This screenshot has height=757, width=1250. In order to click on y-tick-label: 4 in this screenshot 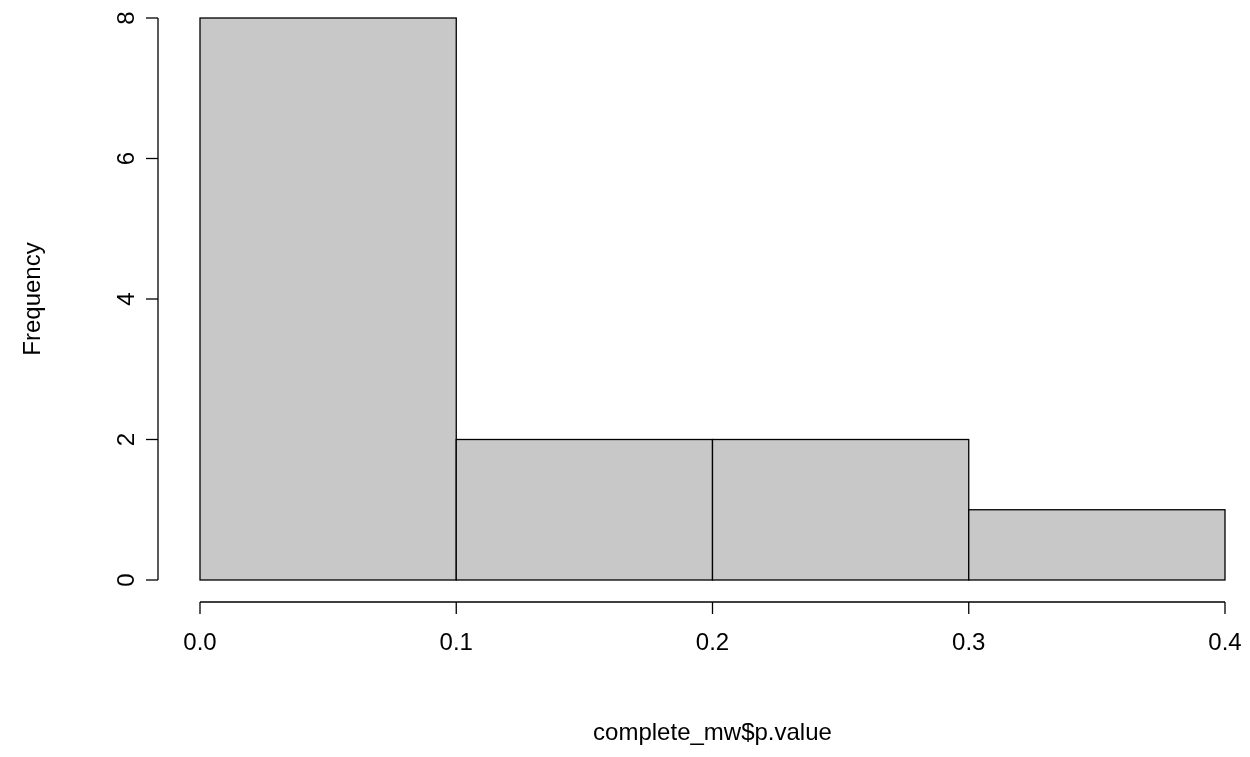, I will do `click(125, 299)`.